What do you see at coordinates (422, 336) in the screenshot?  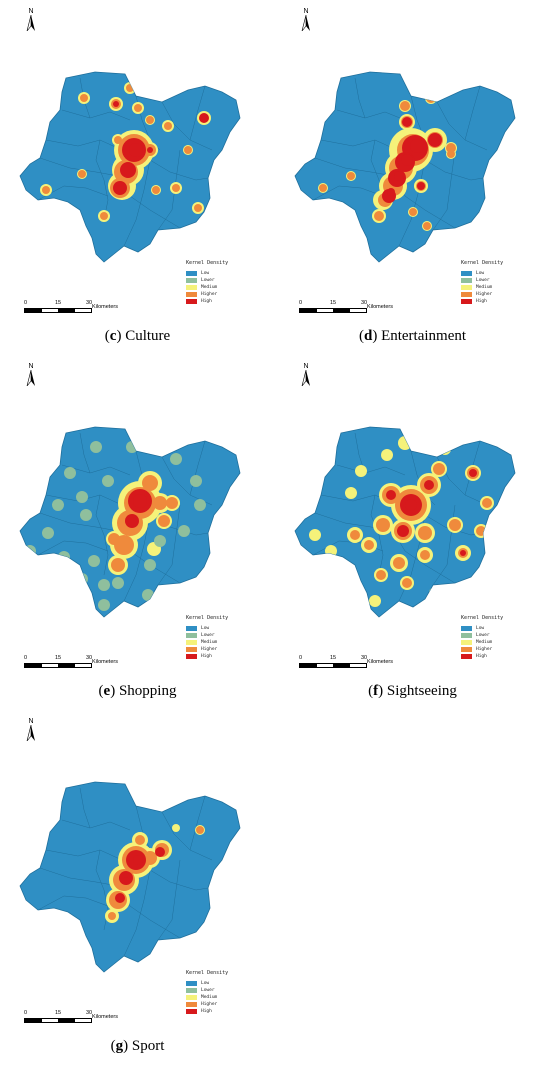 I see `panel-name: Entertainment` at bounding box center [422, 336].